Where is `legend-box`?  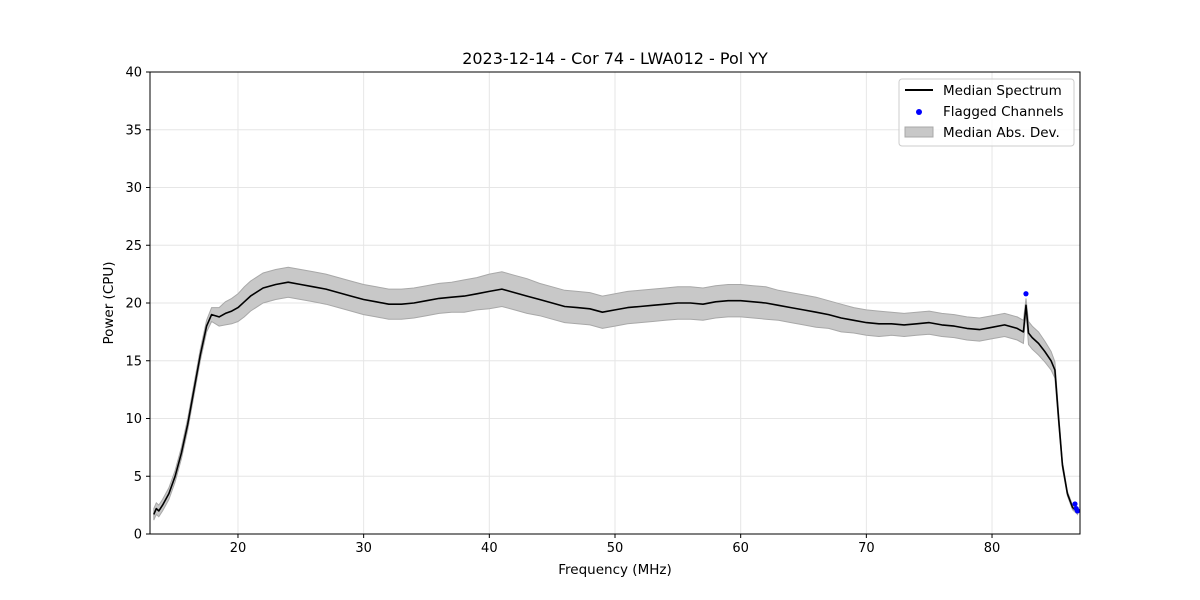 legend-box is located at coordinates (986, 112).